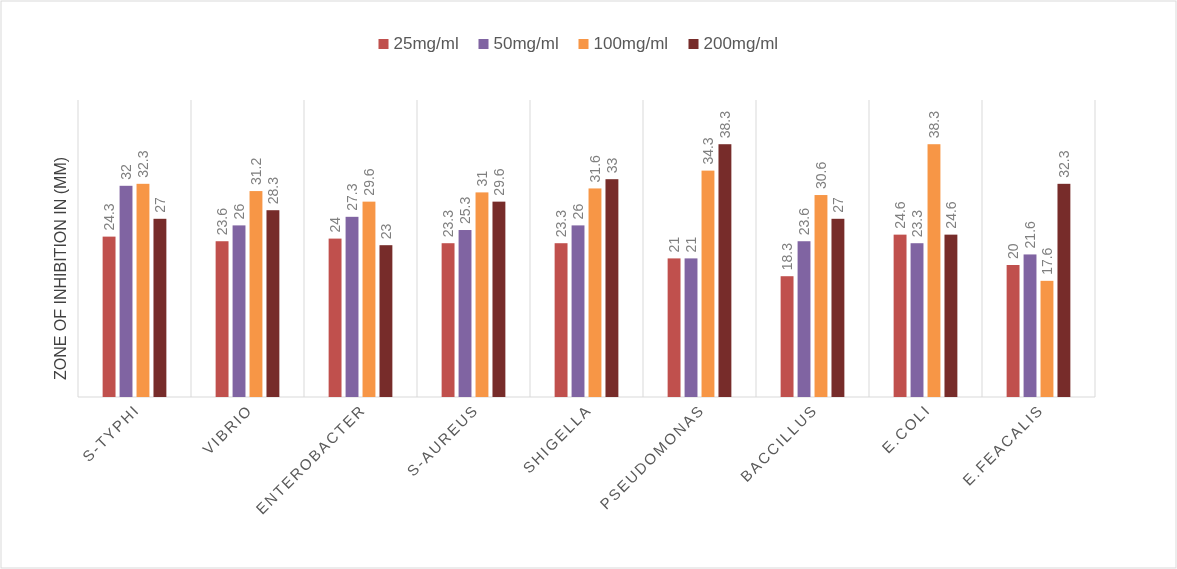  I want to click on data-label: 21.6, so click(1030, 234).